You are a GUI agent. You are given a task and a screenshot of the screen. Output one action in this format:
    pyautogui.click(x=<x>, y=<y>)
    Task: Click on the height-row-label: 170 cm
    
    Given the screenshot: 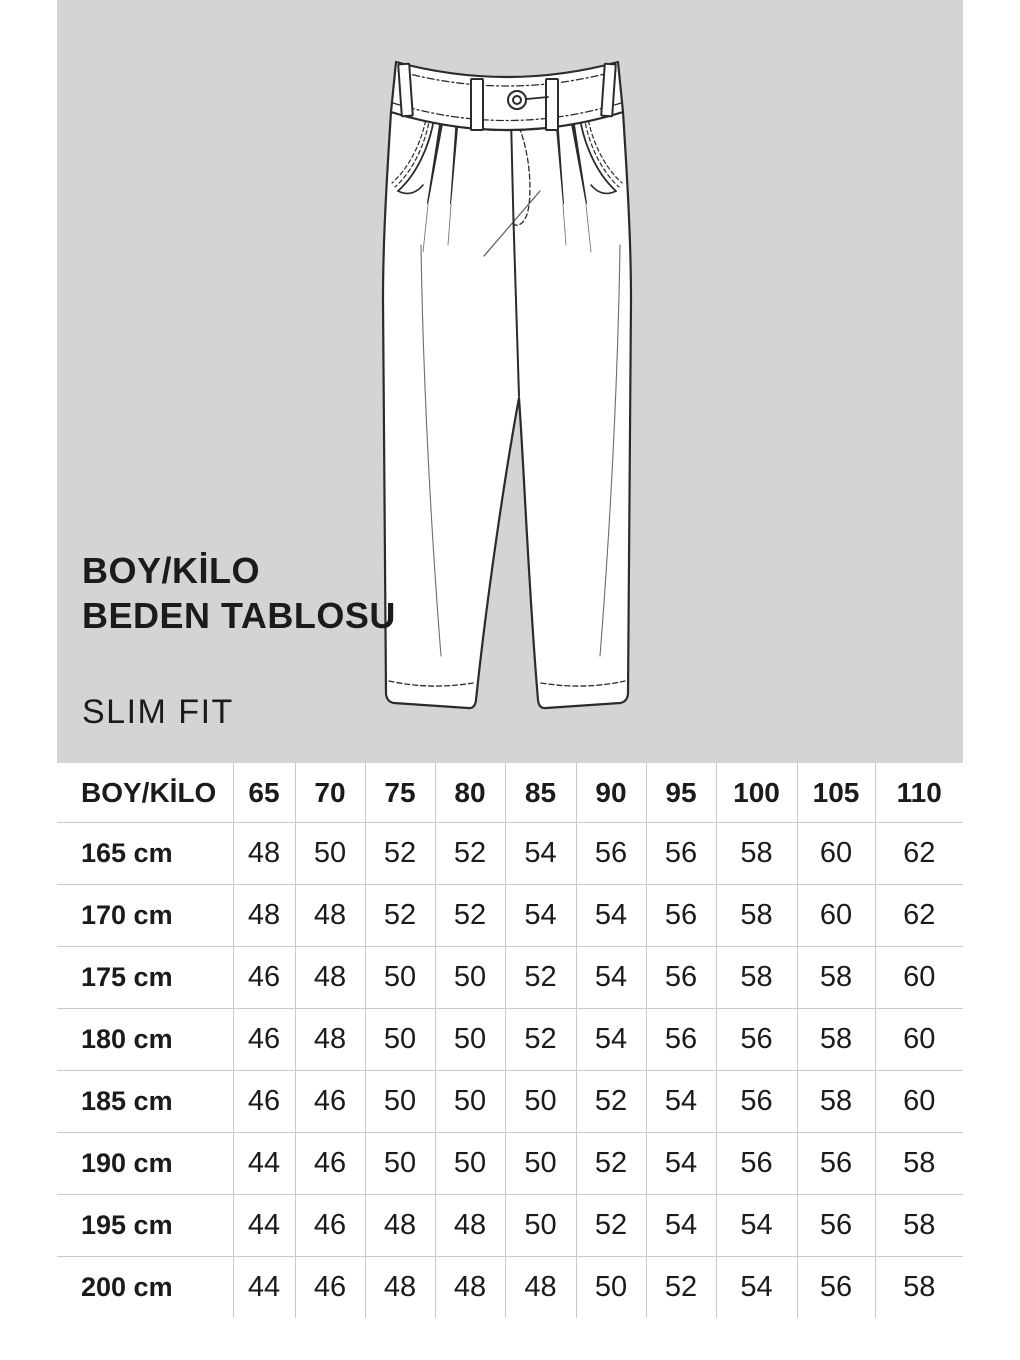 What is the action you would take?
    pyautogui.click(x=145, y=915)
    